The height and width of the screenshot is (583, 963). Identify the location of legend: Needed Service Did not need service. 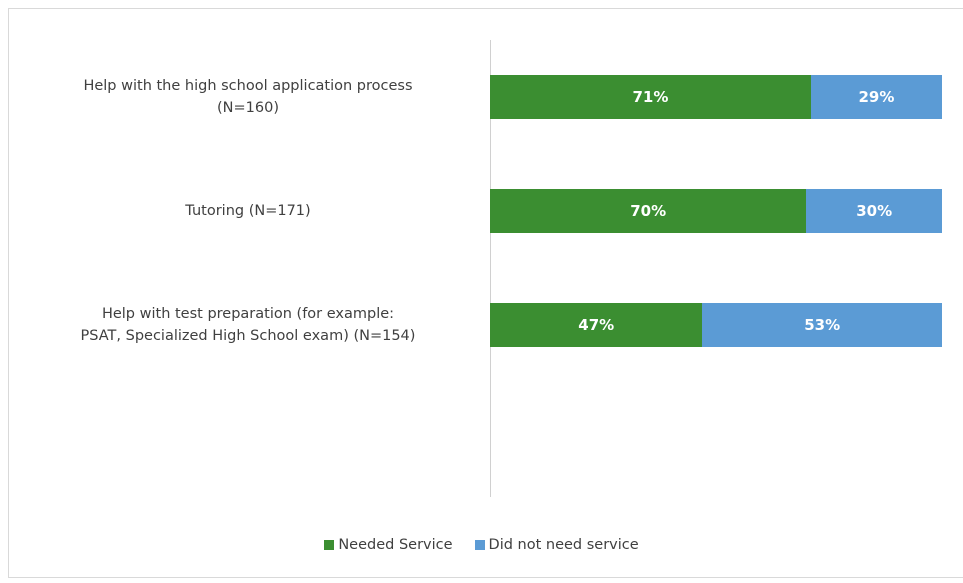
(481, 545).